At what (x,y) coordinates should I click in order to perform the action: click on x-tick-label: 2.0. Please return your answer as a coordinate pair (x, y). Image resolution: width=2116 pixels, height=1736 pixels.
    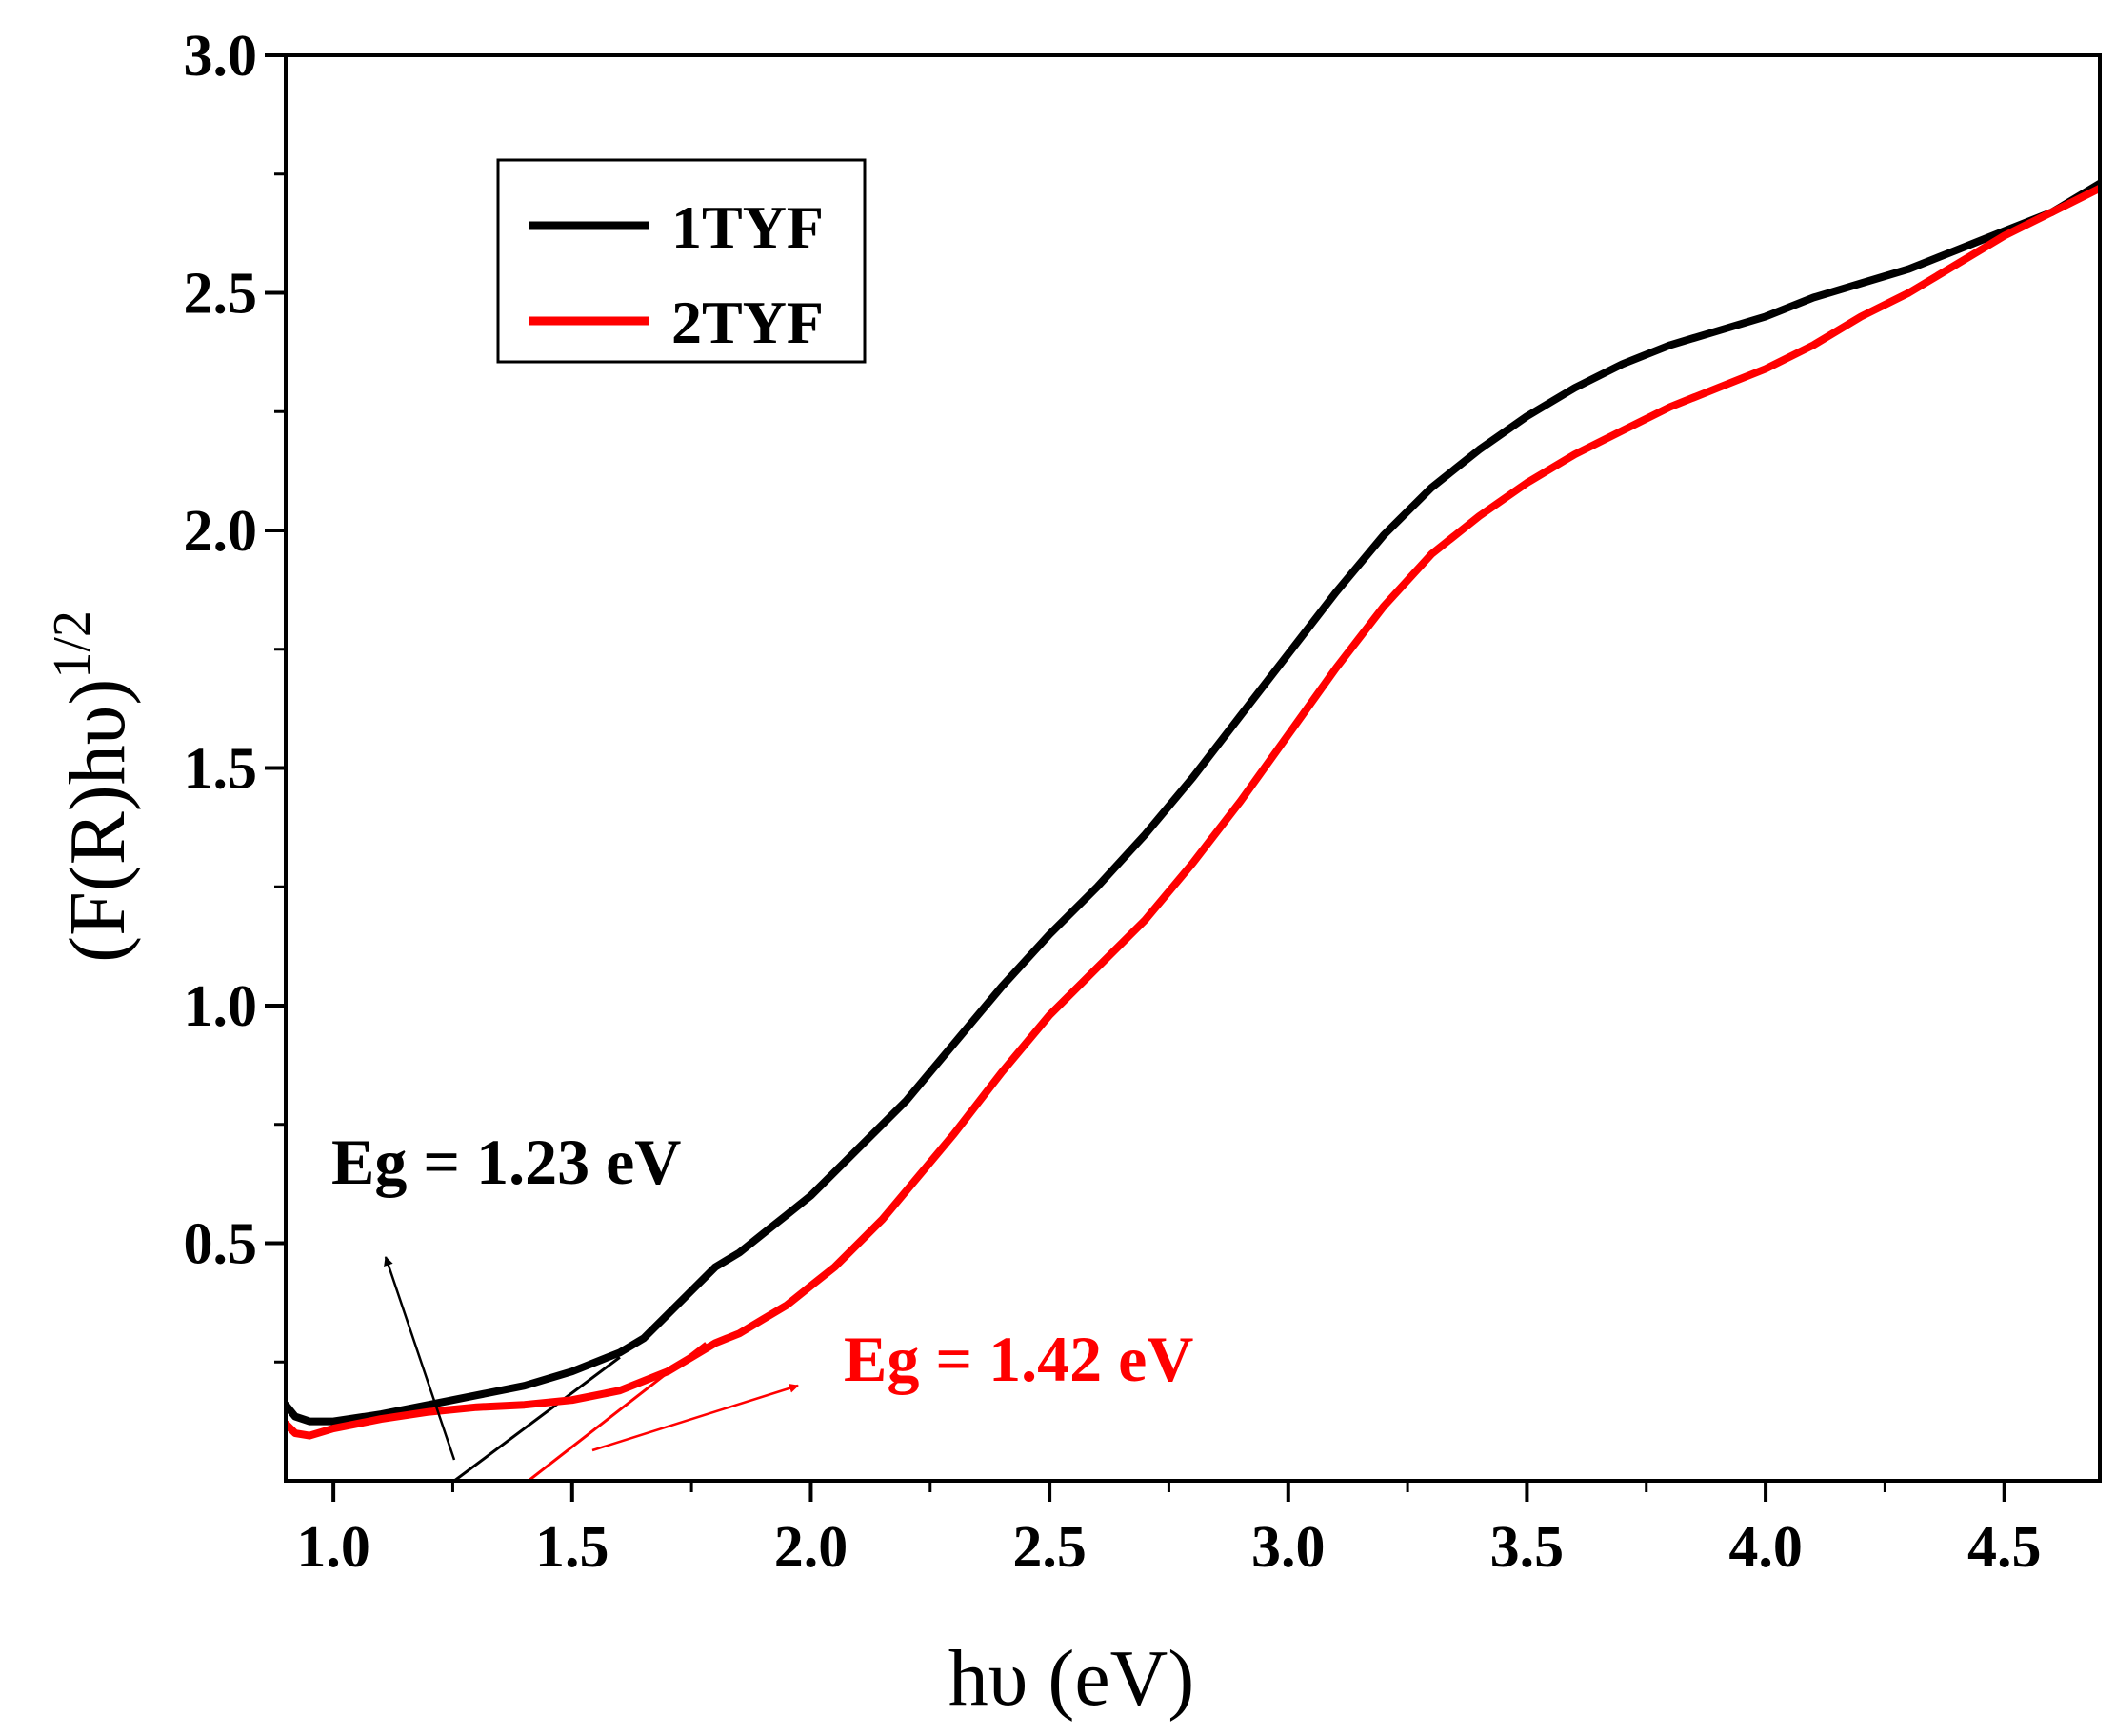
    Looking at the image, I should click on (811, 1547).